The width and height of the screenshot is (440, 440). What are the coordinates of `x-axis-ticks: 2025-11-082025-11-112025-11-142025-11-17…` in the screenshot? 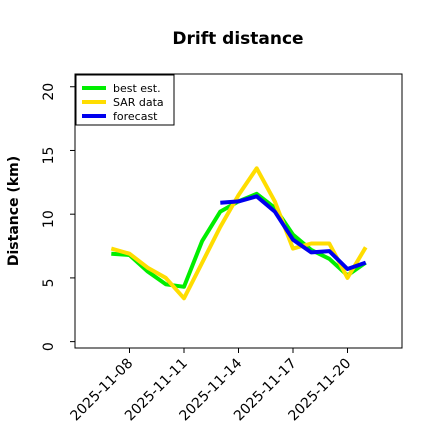 It's located at (210, 386).